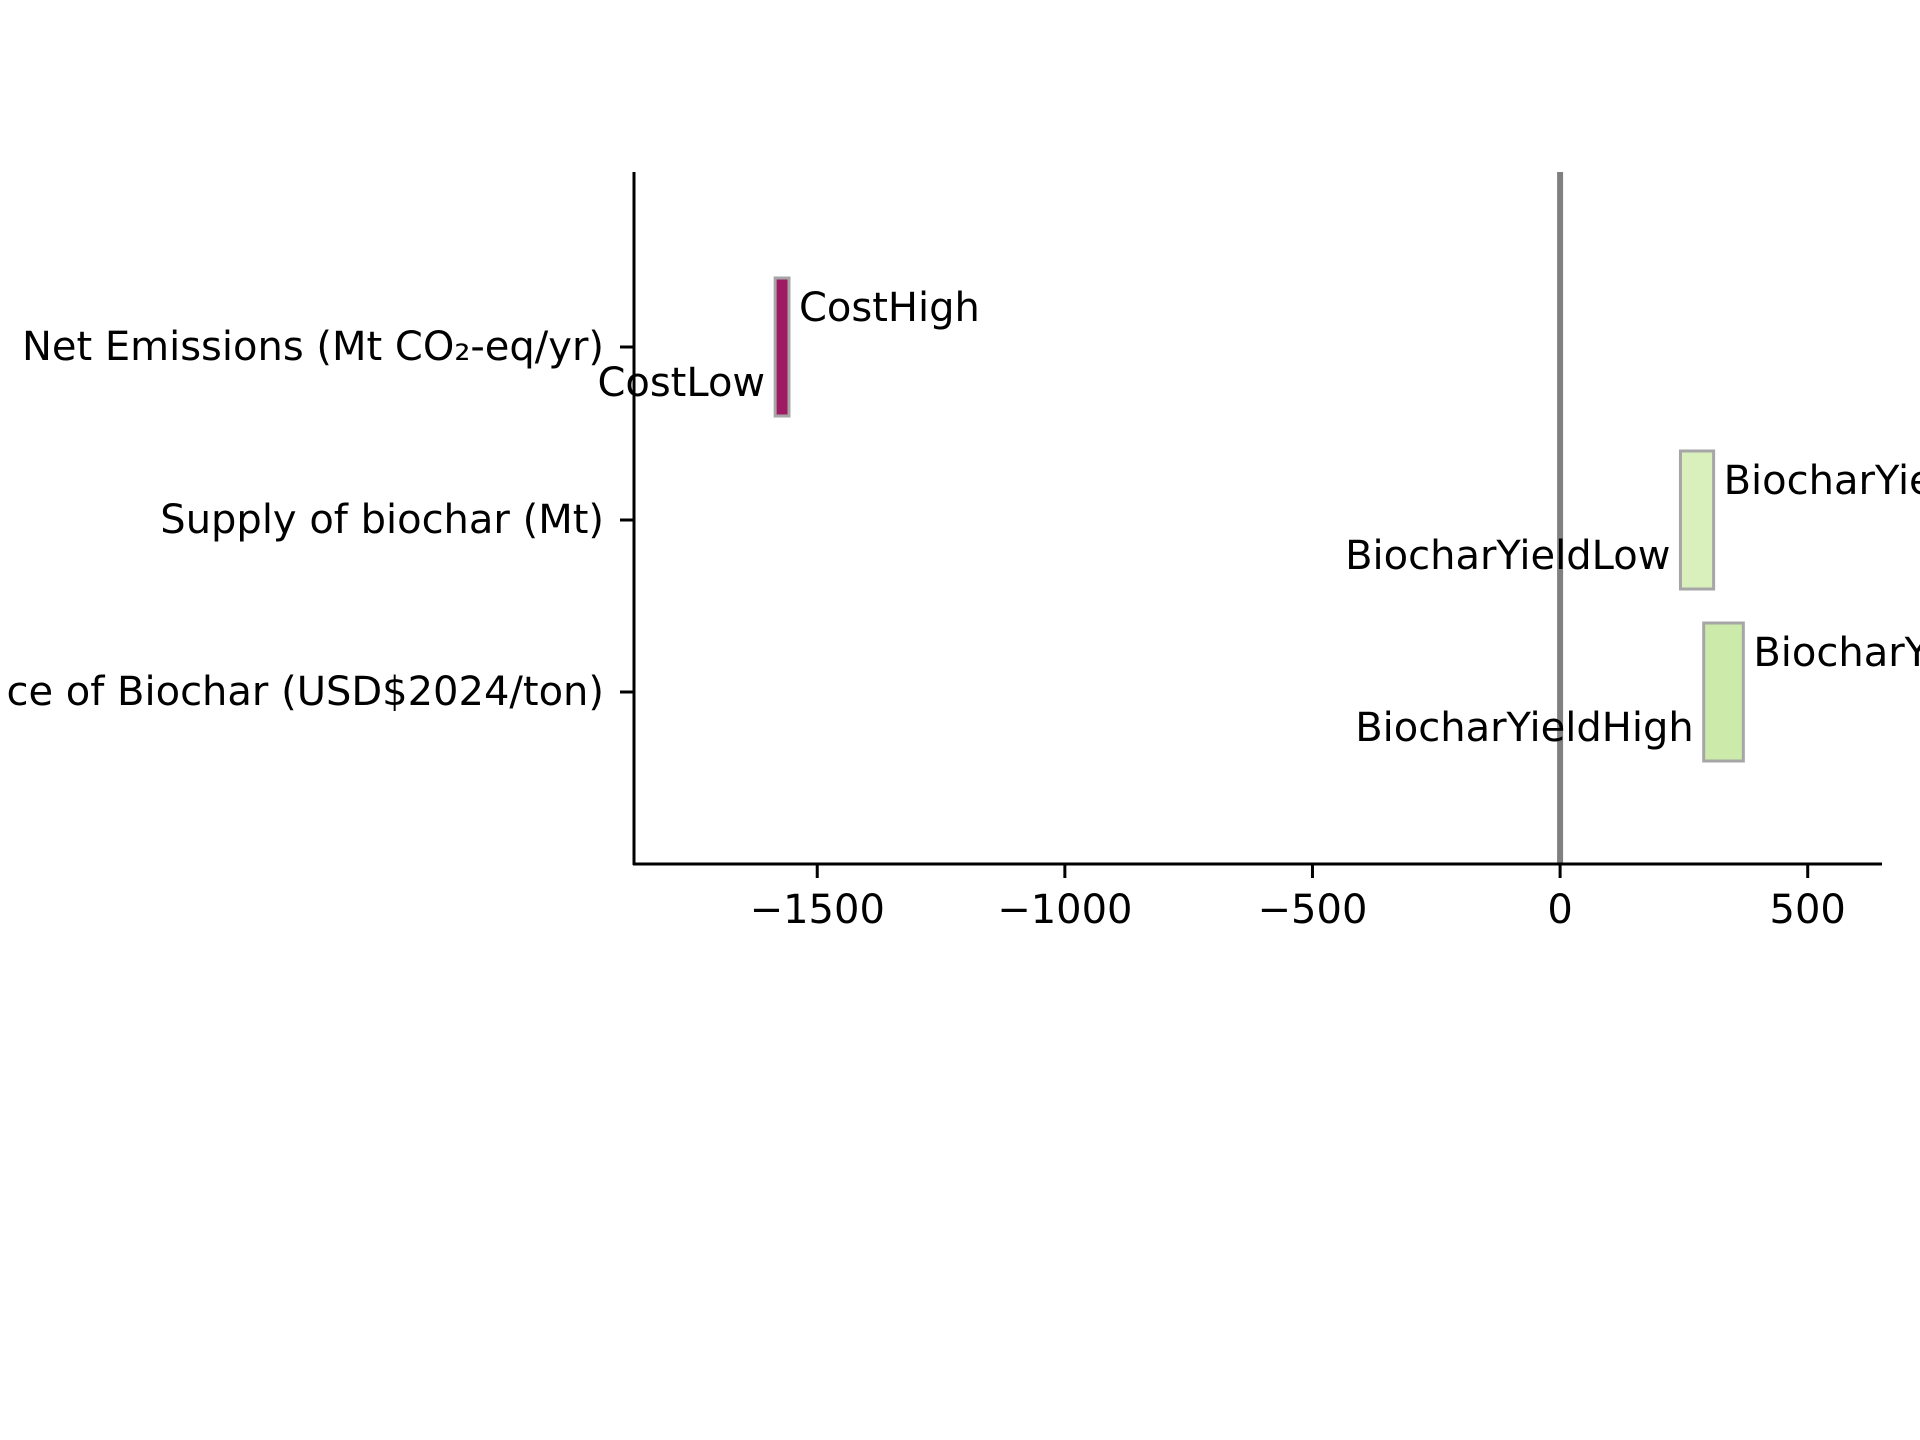 Image resolution: width=1920 pixels, height=1440 pixels. Describe the element at coordinates (1559, 910) in the screenshot. I see `x-tick-label-3: 0` at that location.